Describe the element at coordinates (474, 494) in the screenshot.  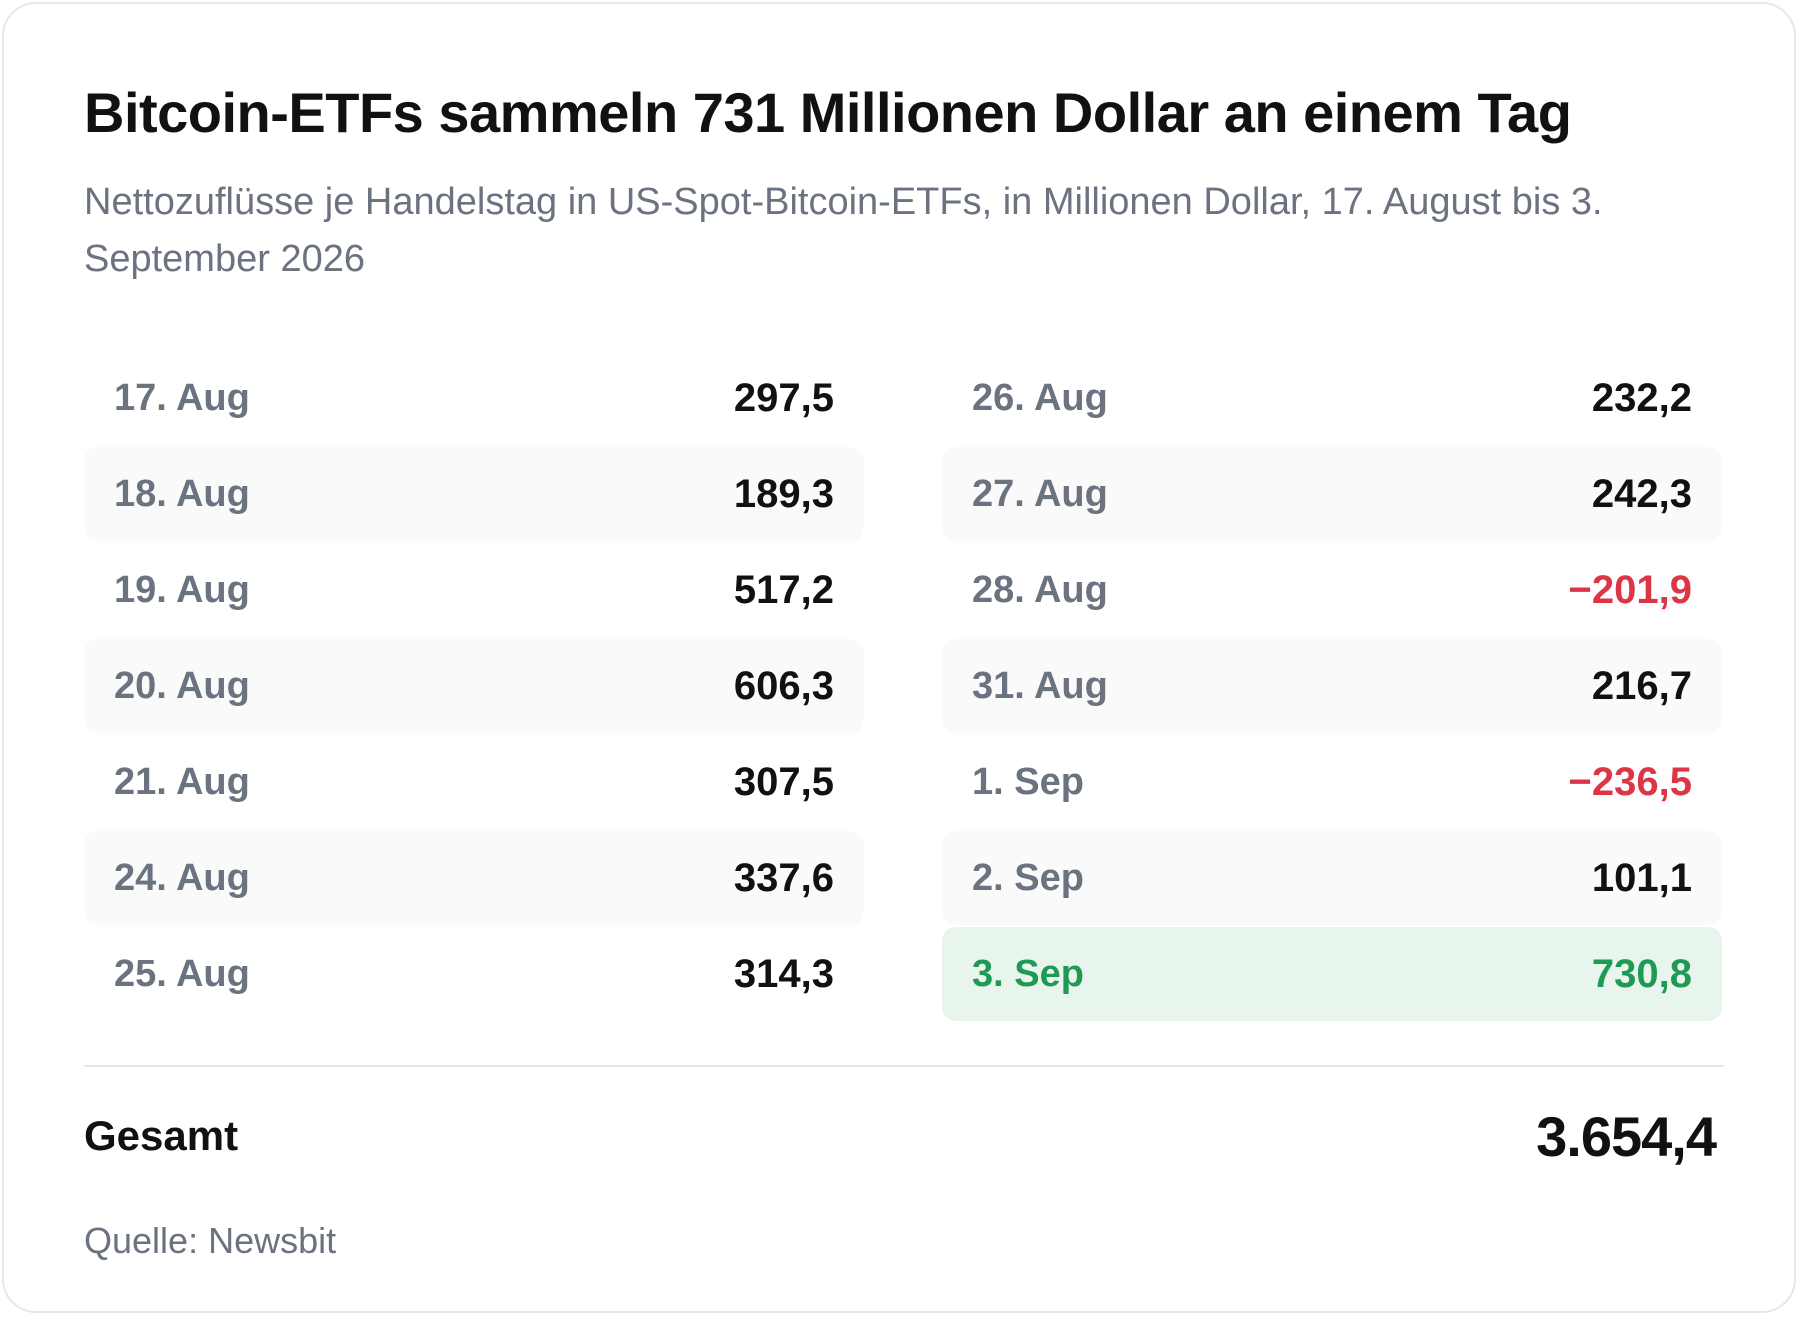
I see `table-row: 18. Aug 189,3` at that location.